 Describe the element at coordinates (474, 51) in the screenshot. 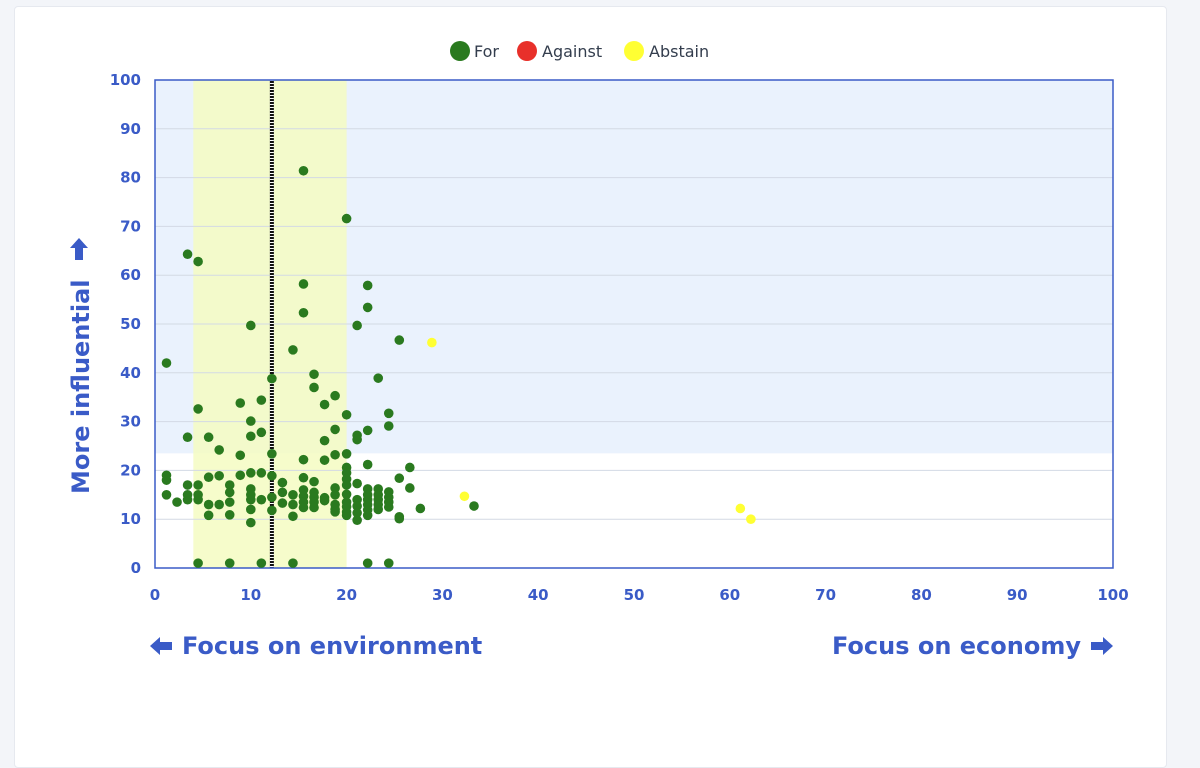

I see `legend-item-for: For` at that location.